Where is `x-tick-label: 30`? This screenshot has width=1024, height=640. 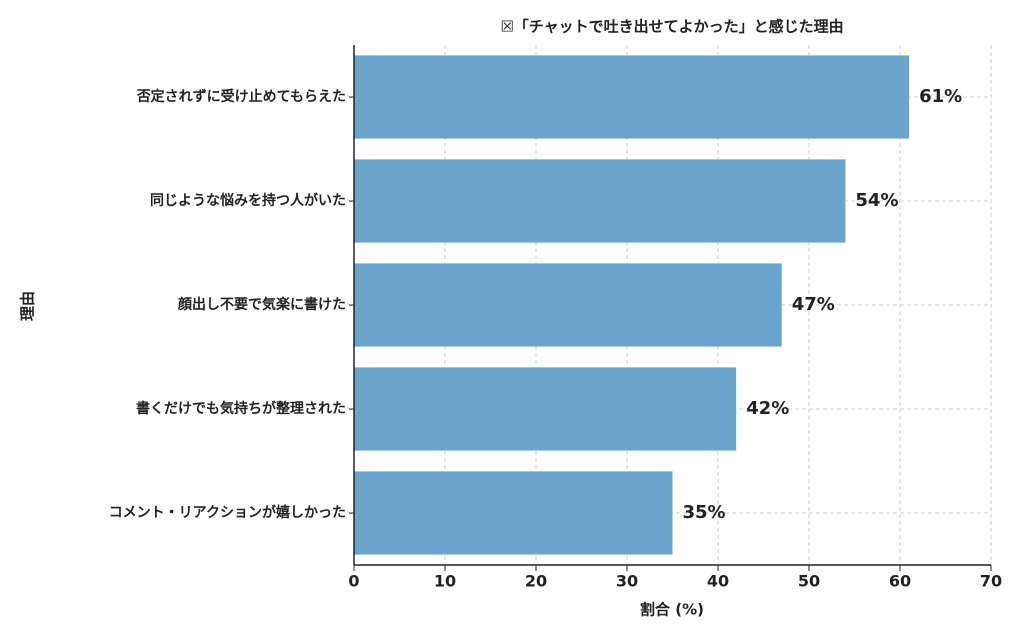 x-tick-label: 30 is located at coordinates (627, 581).